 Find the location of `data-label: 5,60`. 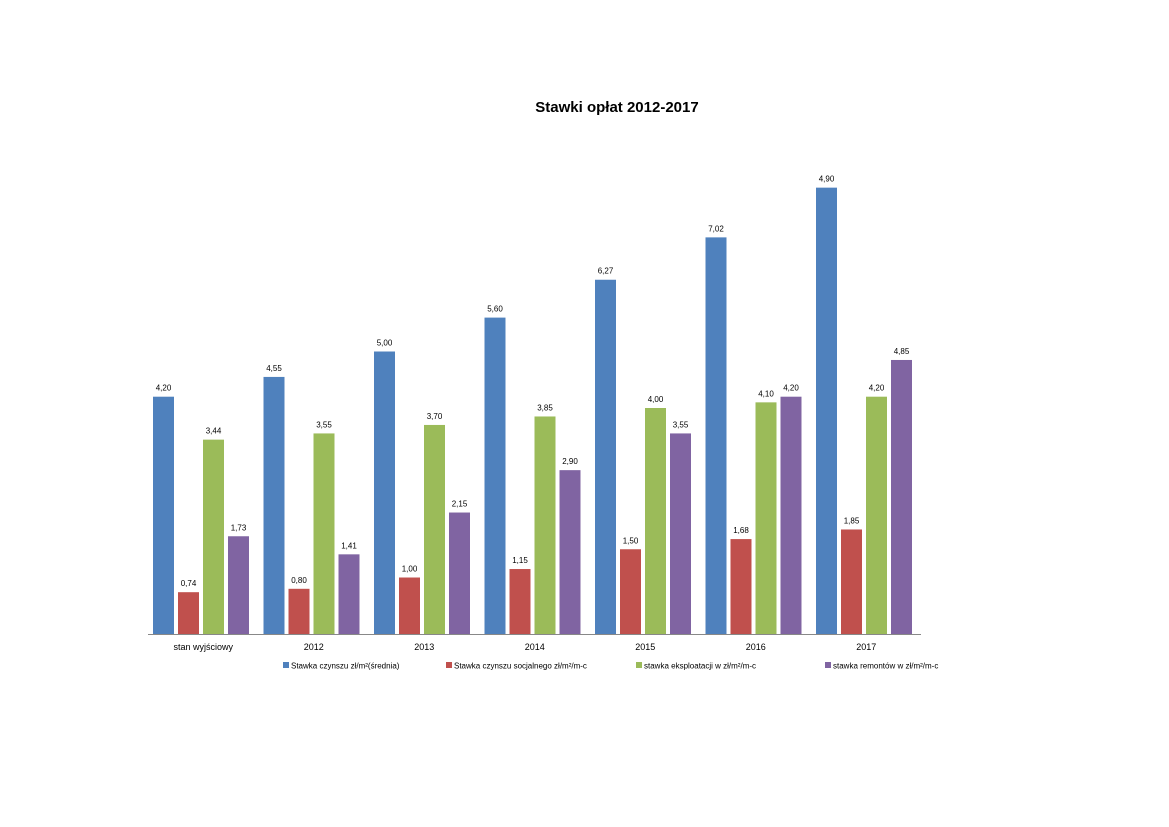

data-label: 5,60 is located at coordinates (495, 309).